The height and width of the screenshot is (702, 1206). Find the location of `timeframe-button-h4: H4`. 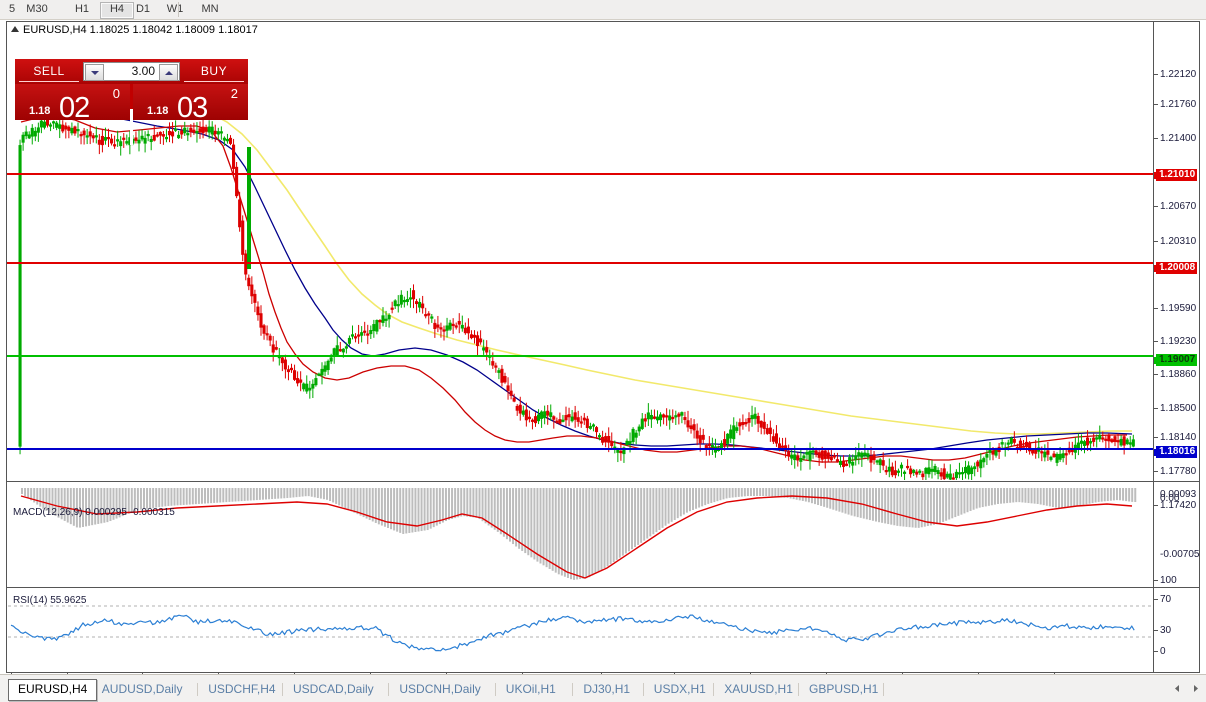

timeframe-button-h4: H4 is located at coordinates (117, 10).